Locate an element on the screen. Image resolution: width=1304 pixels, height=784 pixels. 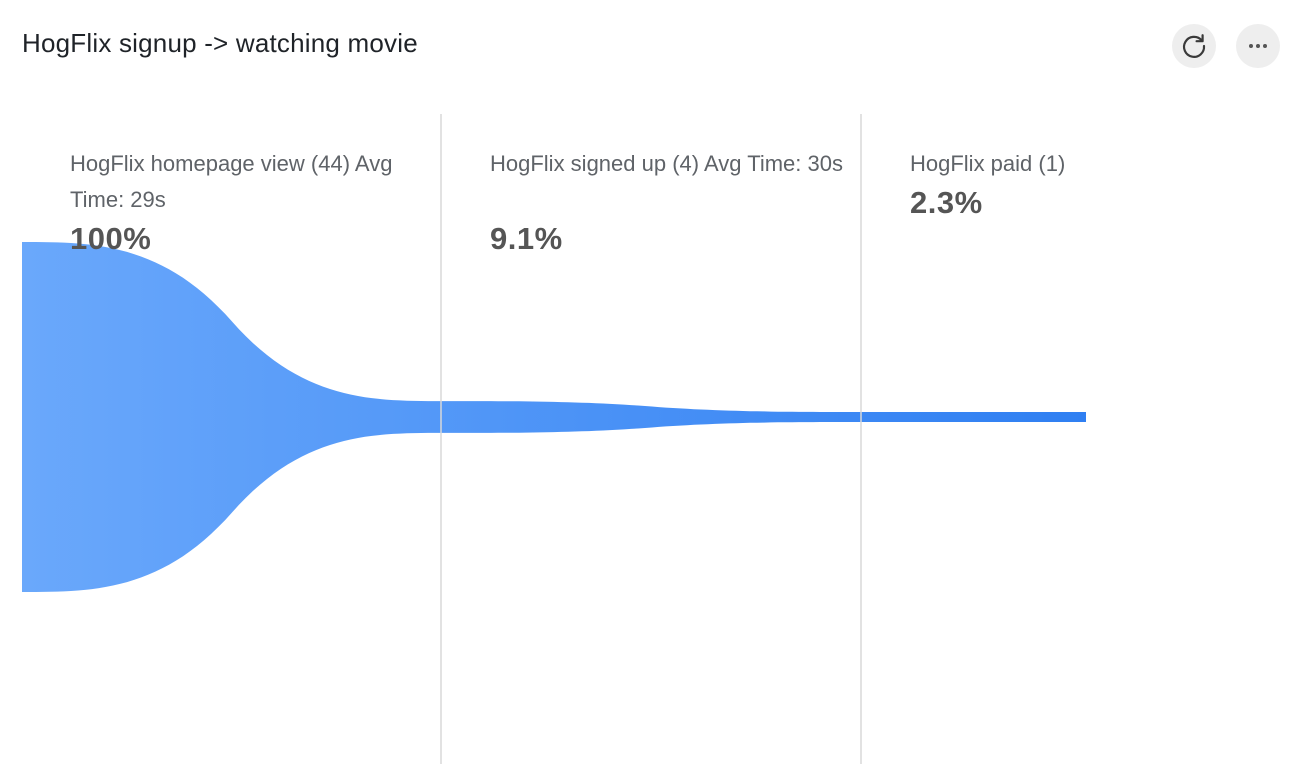
funnel-step-percent: 9.1% is located at coordinates (526, 238).